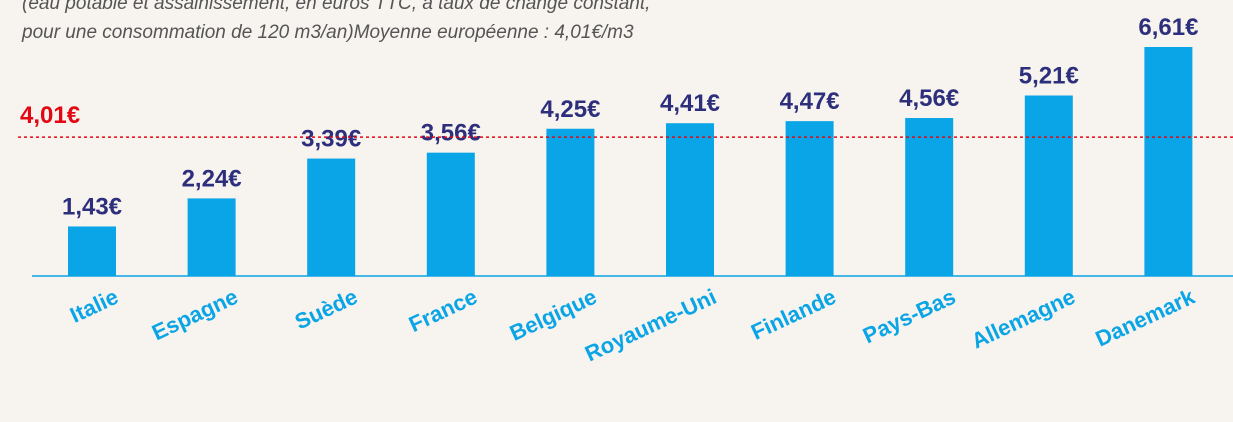 This screenshot has height=422, width=1233. I want to click on value-label: 4,47€, so click(810, 101).